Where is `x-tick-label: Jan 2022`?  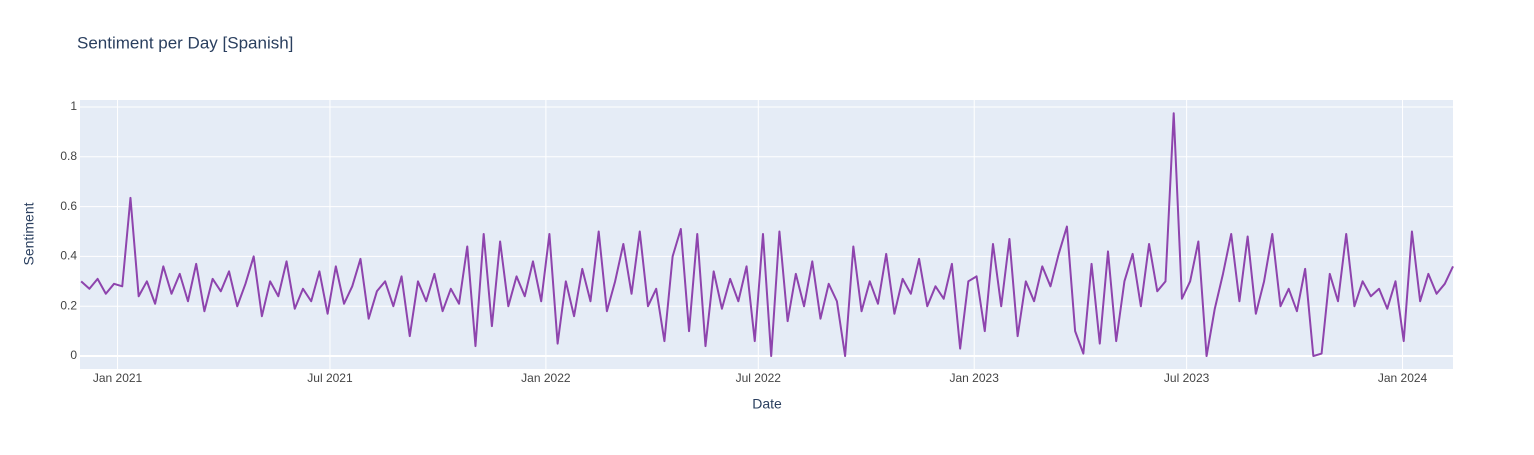 x-tick-label: Jan 2022 is located at coordinates (546, 378).